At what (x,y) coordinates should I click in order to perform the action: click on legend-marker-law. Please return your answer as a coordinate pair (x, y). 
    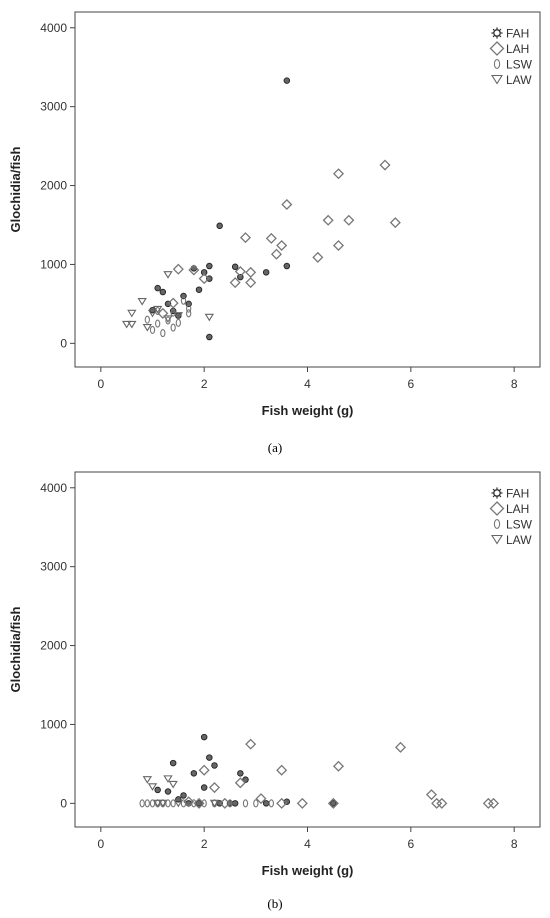
    Looking at the image, I should click on (497, 79).